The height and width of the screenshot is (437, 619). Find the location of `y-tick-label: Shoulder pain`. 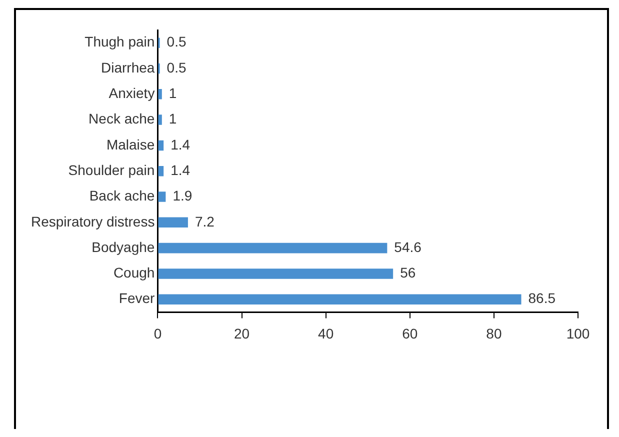

y-tick-label: Shoulder pain is located at coordinates (111, 170).